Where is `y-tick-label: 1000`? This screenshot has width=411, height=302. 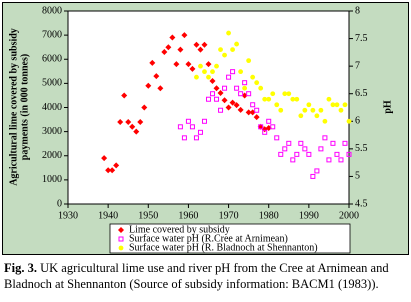
y-tick-label: 1000 is located at coordinates (52, 179).